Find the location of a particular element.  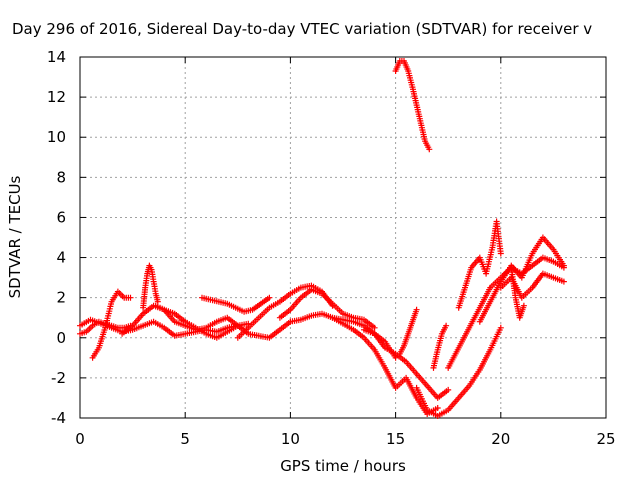

y-axis-label: SDTVAR / TECUs is located at coordinates (15, 236).